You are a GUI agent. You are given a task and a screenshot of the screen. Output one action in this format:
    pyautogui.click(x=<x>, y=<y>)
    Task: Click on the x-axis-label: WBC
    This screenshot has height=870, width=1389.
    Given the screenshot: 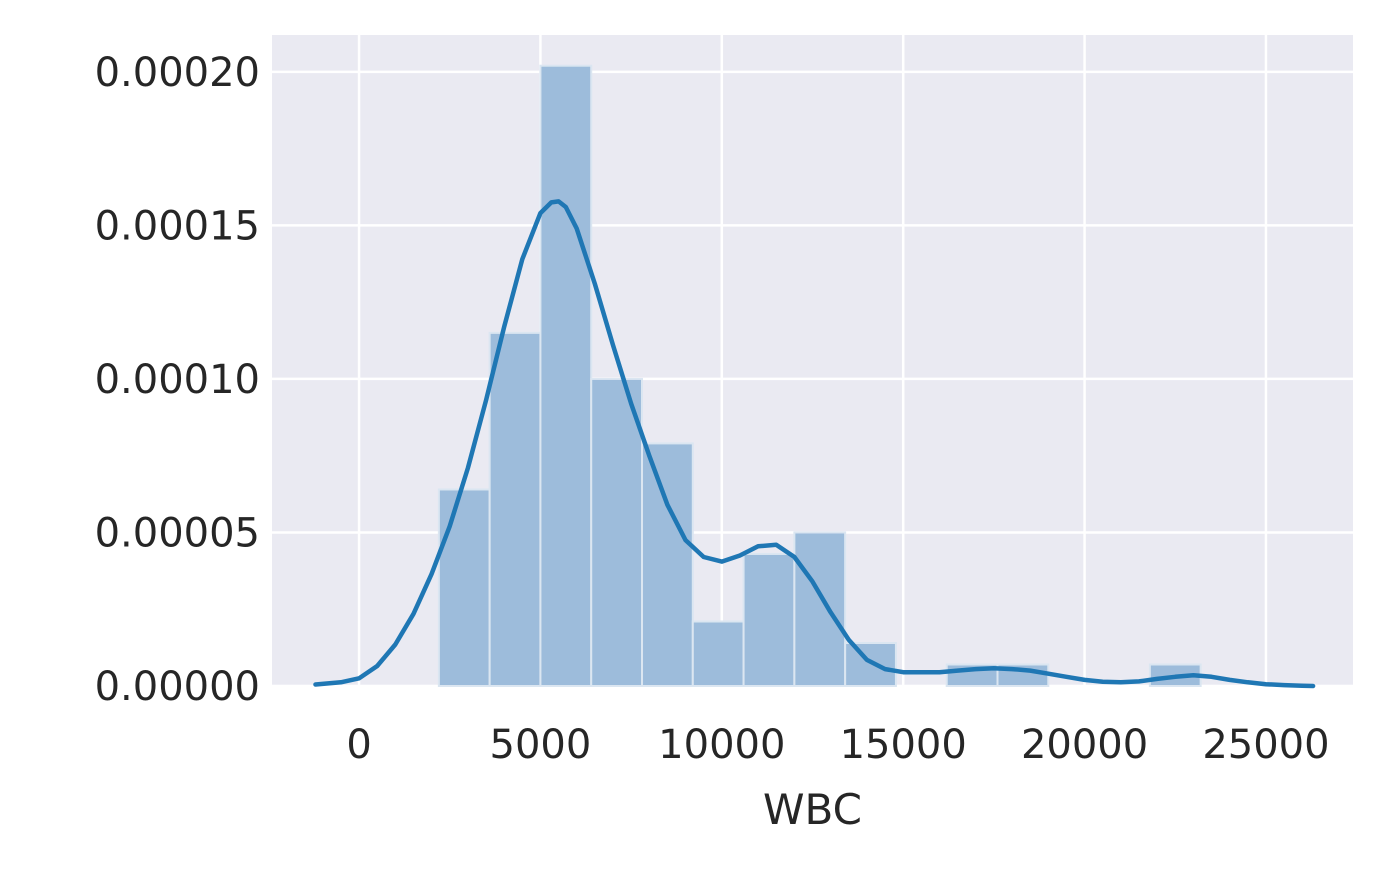 What is the action you would take?
    pyautogui.click(x=812, y=809)
    